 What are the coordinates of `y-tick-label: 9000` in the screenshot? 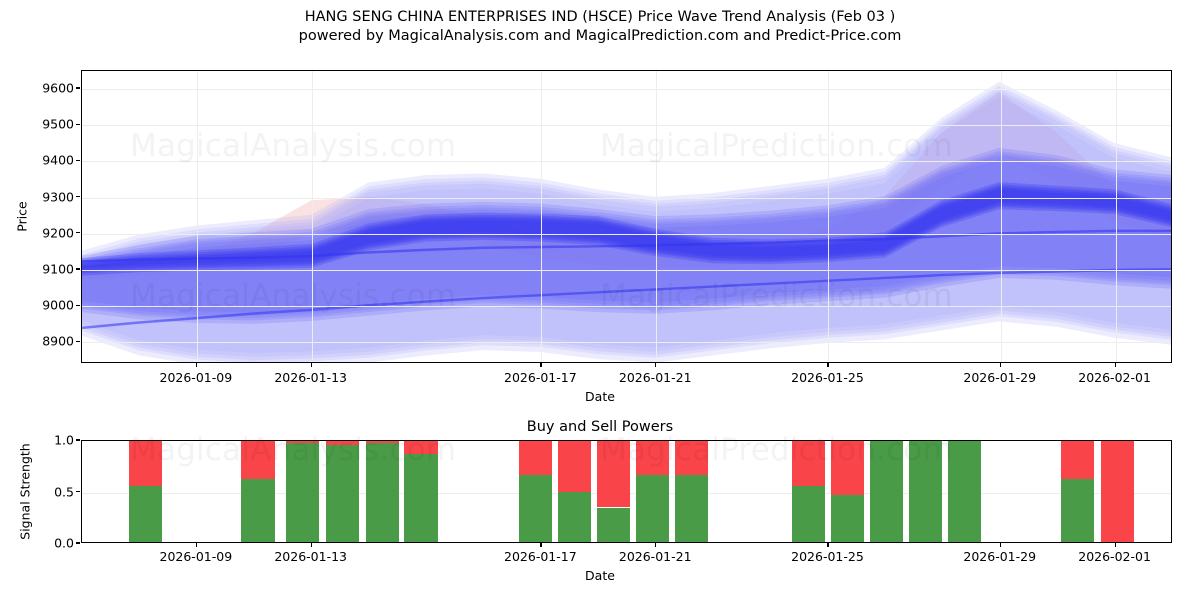 It's located at (58, 305).